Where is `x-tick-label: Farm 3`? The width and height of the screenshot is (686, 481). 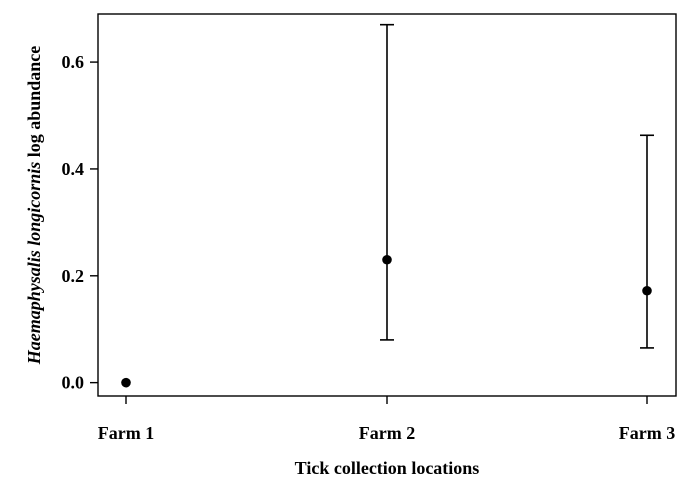 x-tick-label: Farm 3 is located at coordinates (647, 433).